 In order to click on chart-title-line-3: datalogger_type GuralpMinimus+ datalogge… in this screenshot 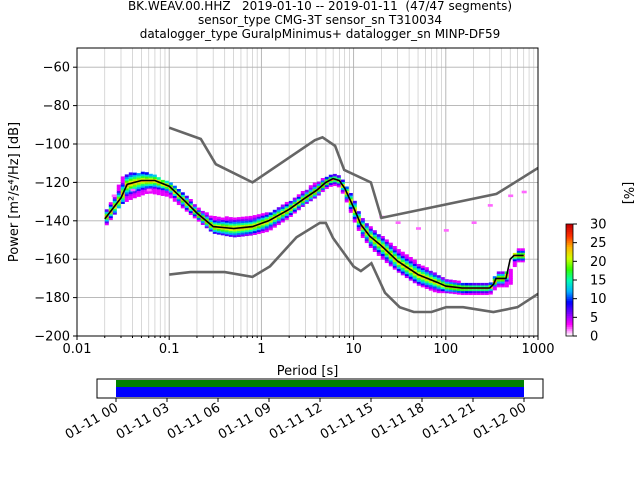, I will do `click(320, 34)`.